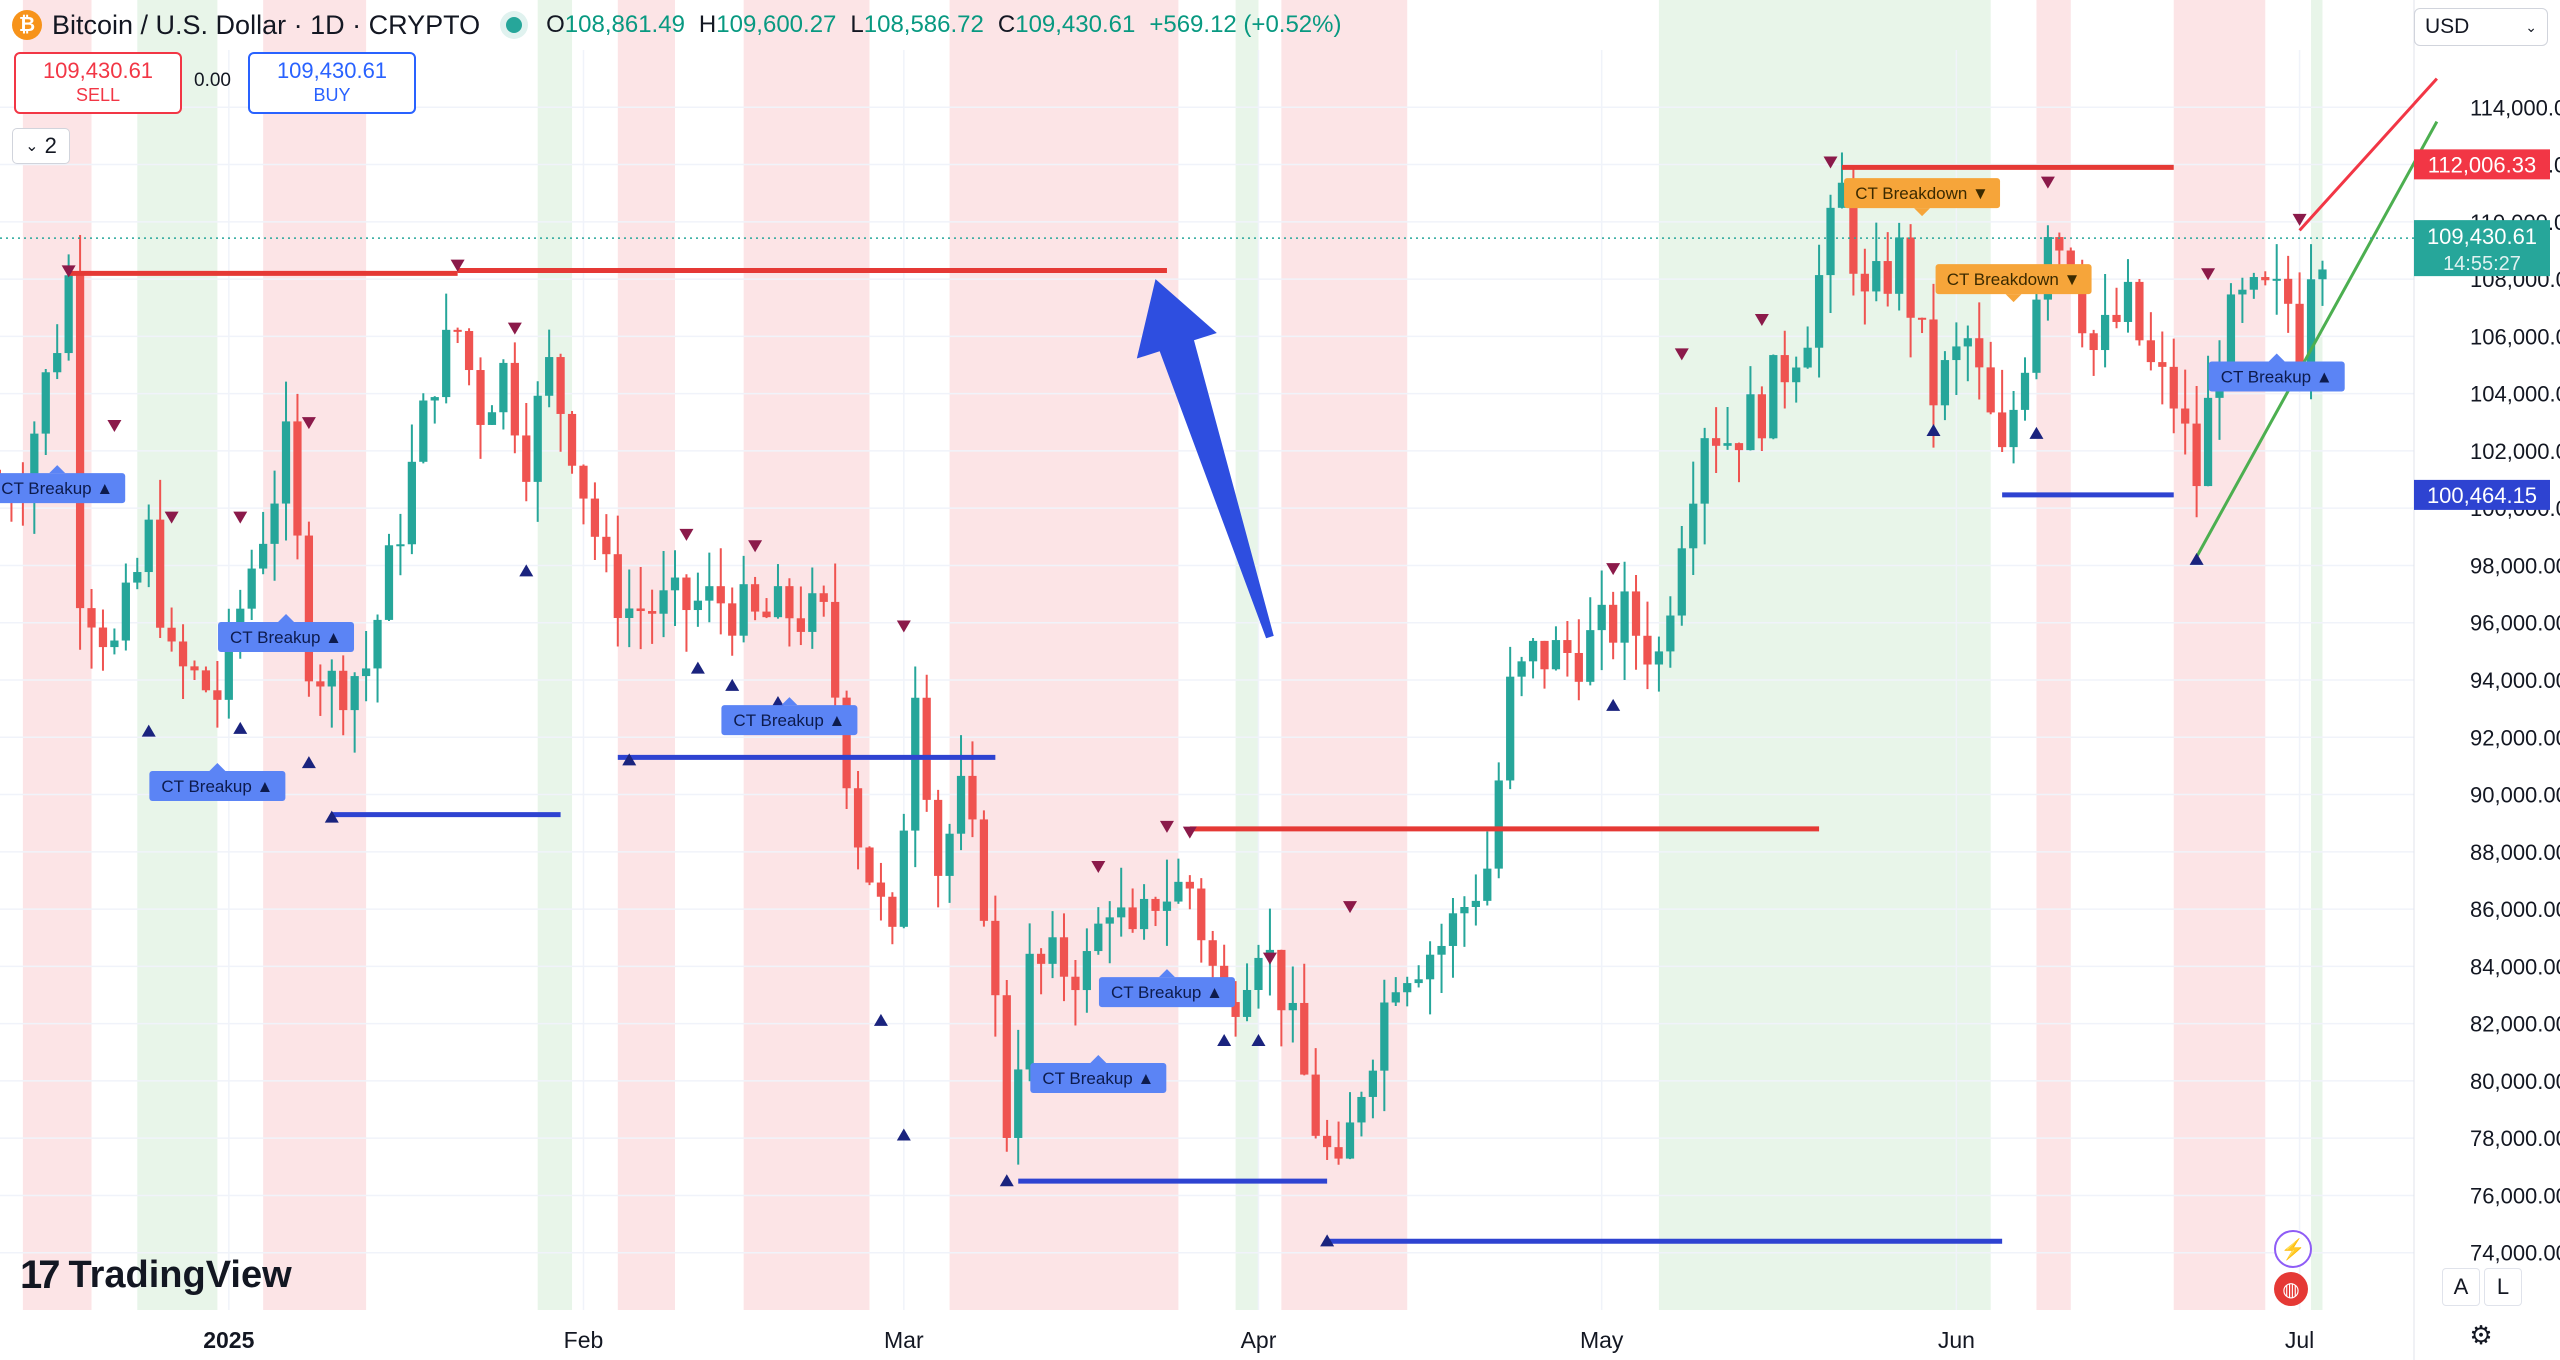  What do you see at coordinates (2481, 1334) in the screenshot?
I see `settings-gear-icon: ⚙` at bounding box center [2481, 1334].